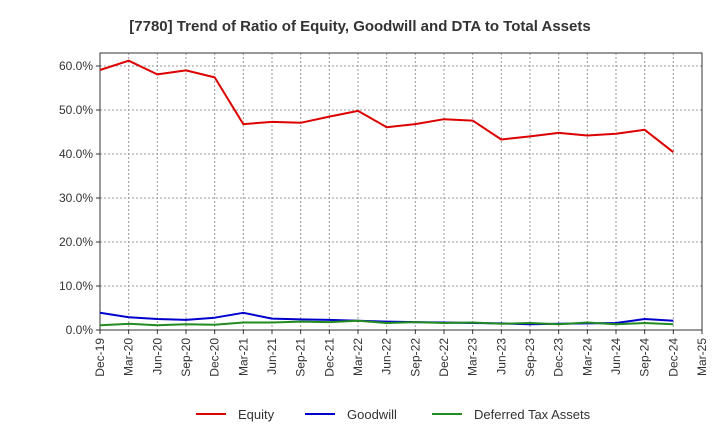  What do you see at coordinates (76, 198) in the screenshot?
I see `y-tick-label: 30.0%` at bounding box center [76, 198].